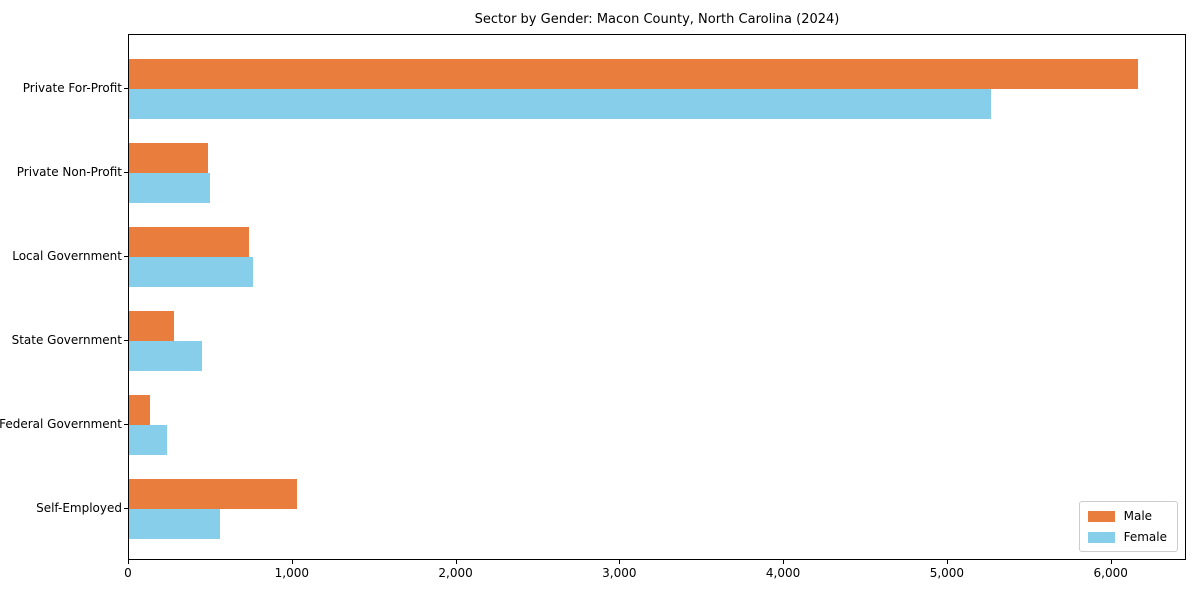  Describe the element at coordinates (61, 424) in the screenshot. I see `y-tick-label: Federal Government` at that location.